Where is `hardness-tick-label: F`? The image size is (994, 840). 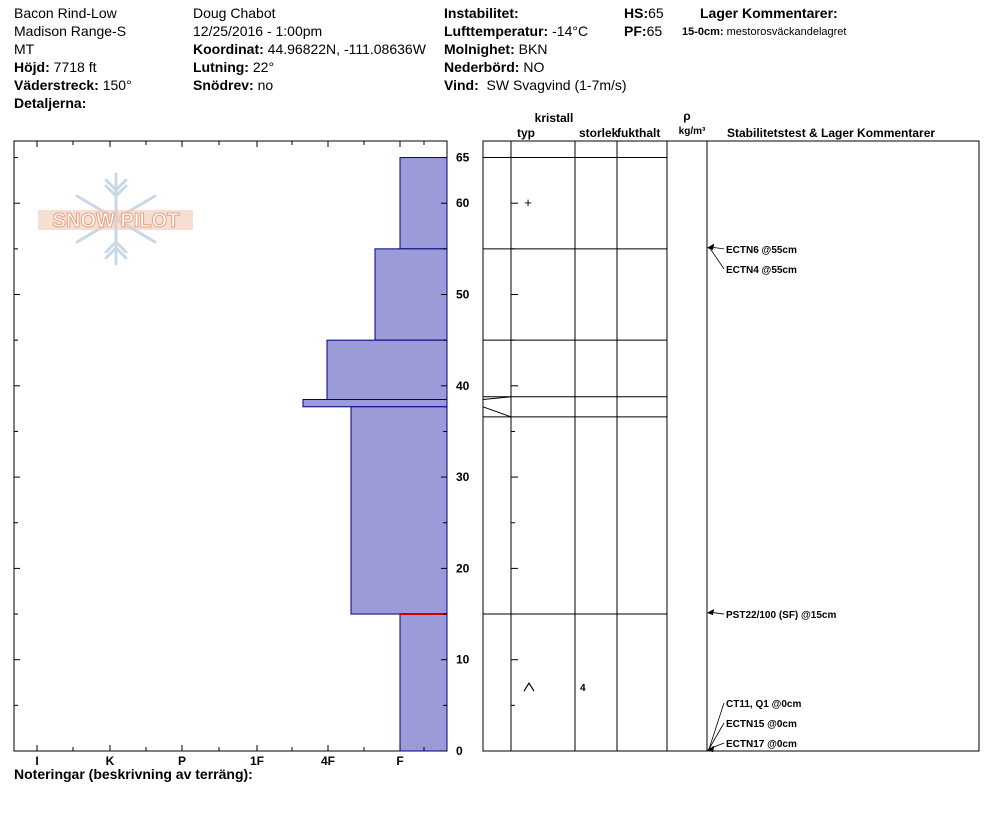 hardness-tick-label: F is located at coordinates (399, 761).